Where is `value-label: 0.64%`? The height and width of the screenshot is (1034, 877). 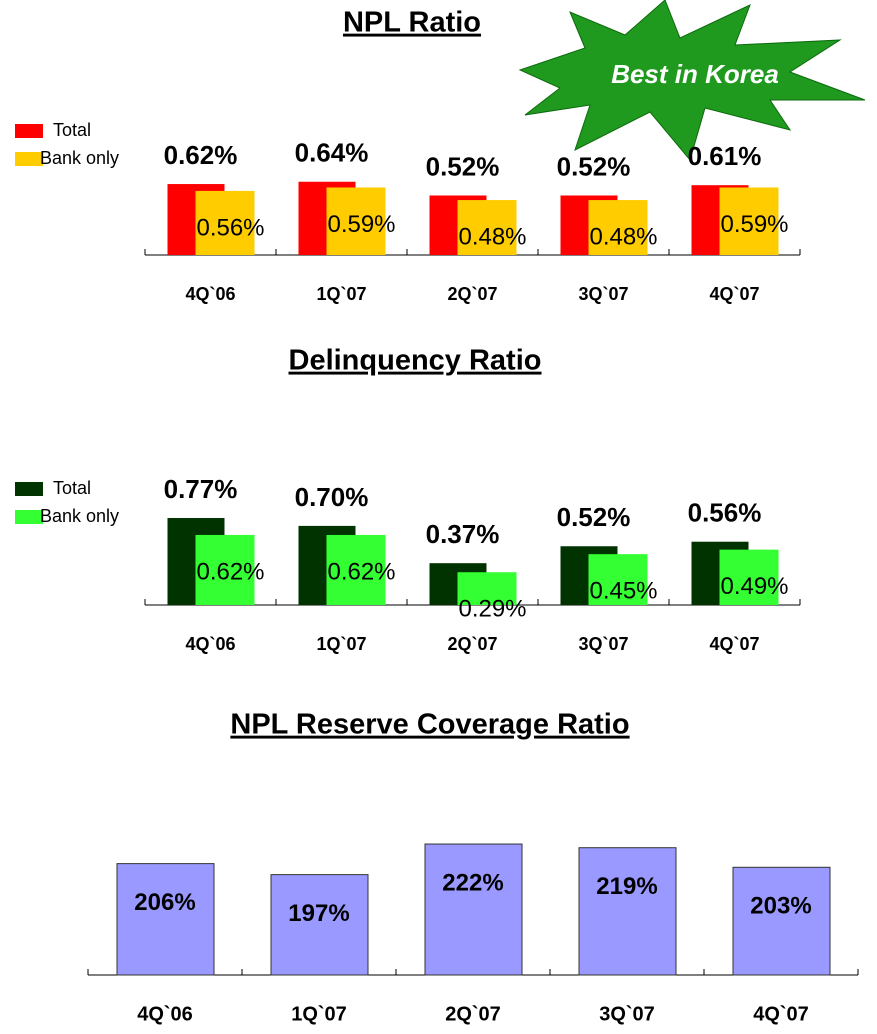 value-label: 0.64% is located at coordinates (332, 153).